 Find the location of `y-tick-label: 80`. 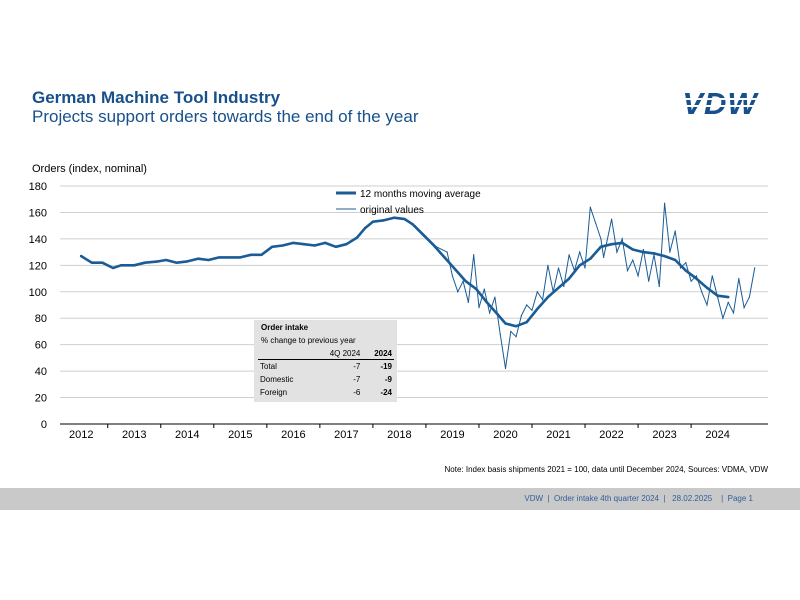

y-tick-label: 80 is located at coordinates (41, 319).